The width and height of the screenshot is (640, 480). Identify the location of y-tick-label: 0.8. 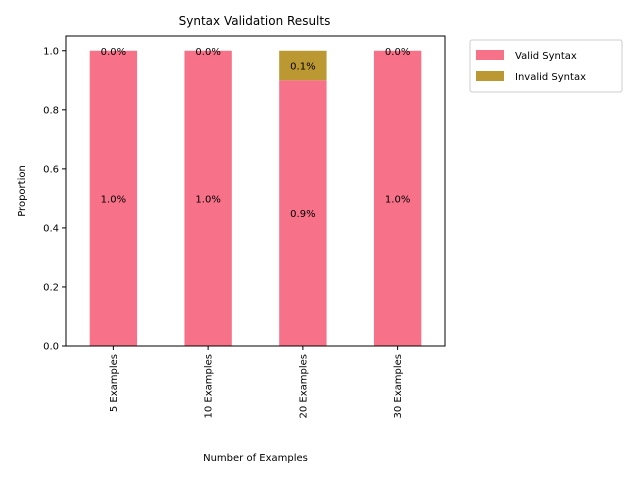
(51, 110).